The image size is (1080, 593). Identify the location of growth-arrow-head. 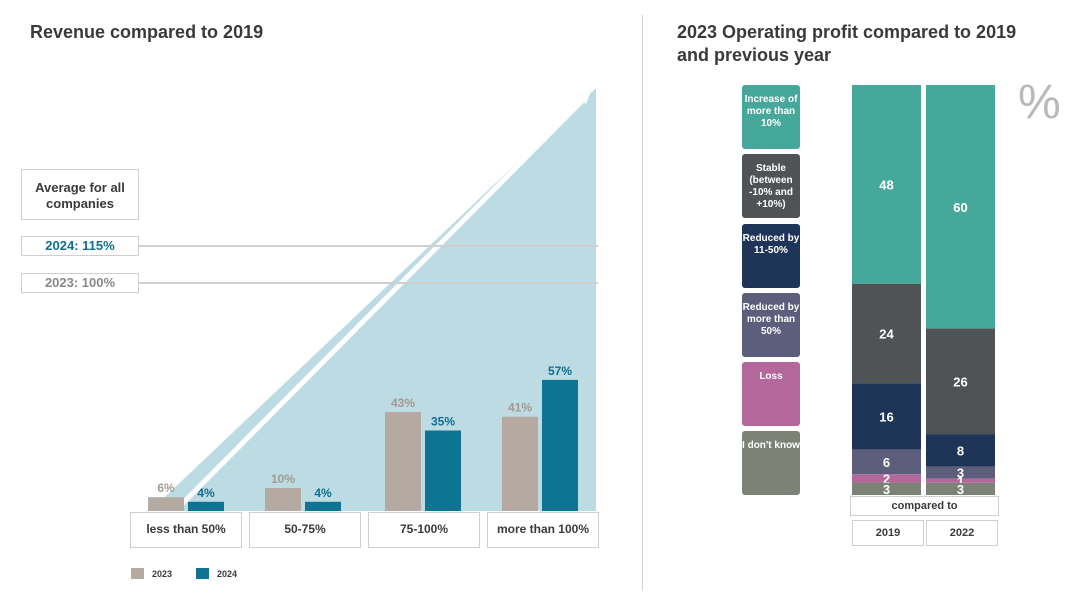
(584, 95).